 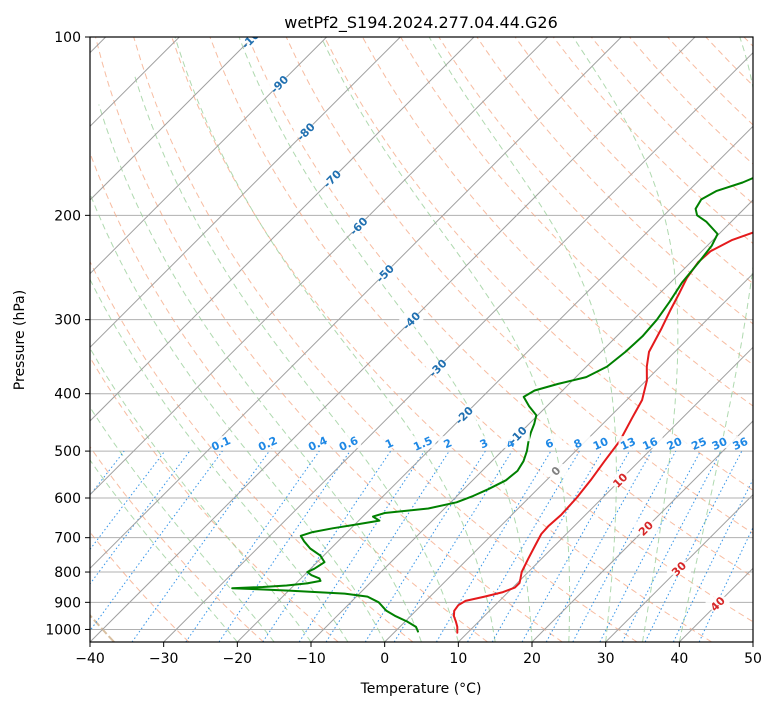 I want to click on y-tick-label: 700, so click(x=67, y=539).